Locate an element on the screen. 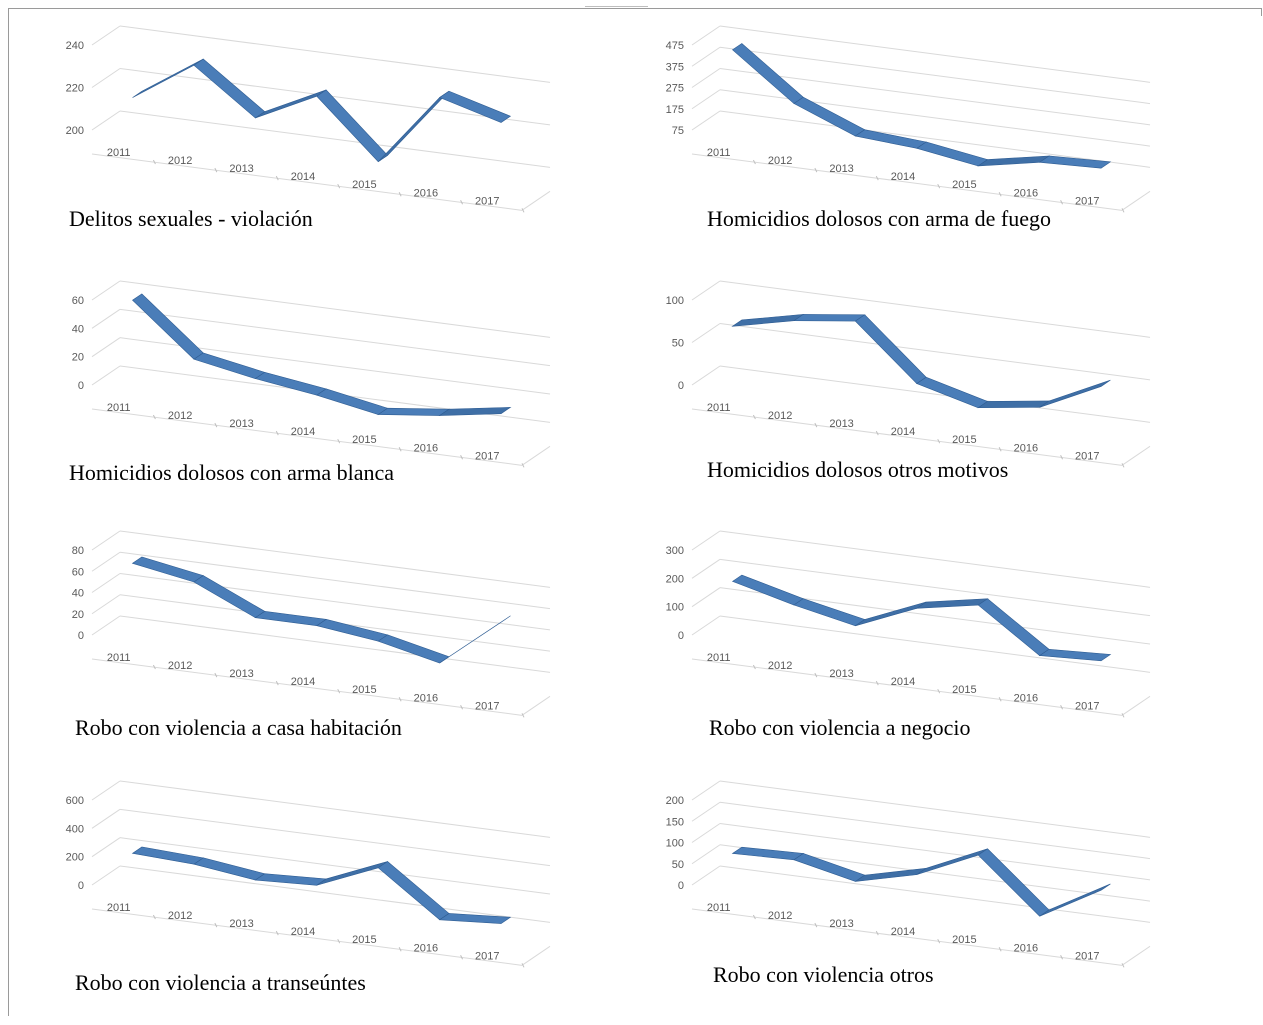 The image size is (1263, 1025). chart-caption: Robo con violencia otros is located at coordinates (823, 975).